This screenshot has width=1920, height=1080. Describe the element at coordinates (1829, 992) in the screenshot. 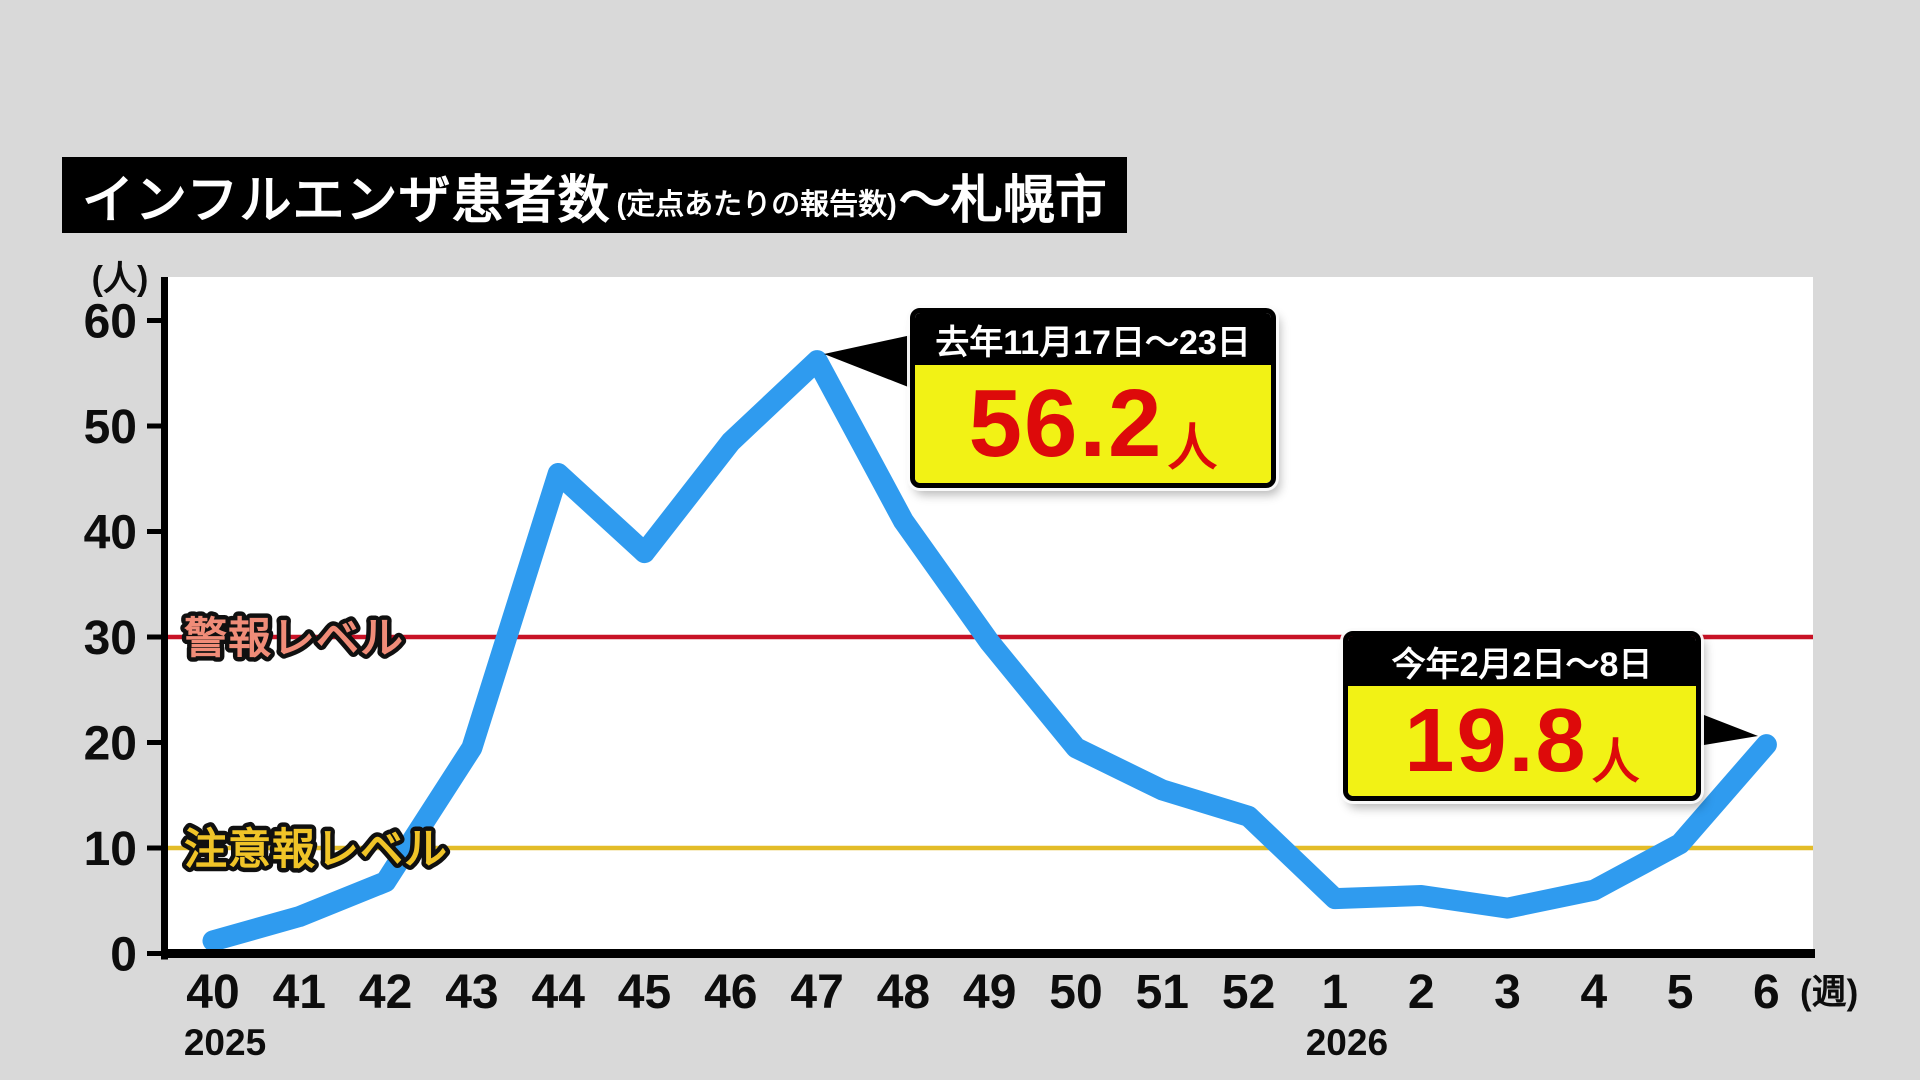

I see `x-axis-unit: (週)` at that location.